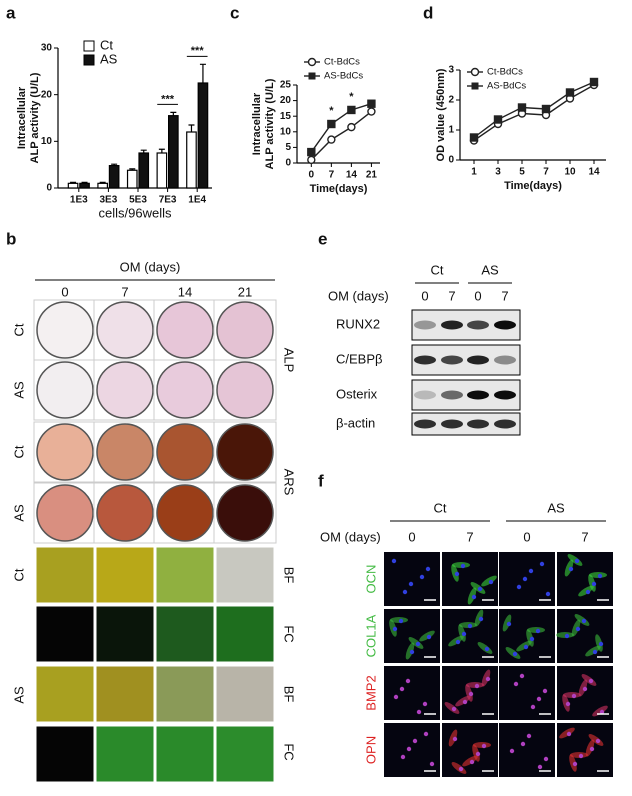 This screenshot has height=796, width=632. What do you see at coordinates (504, 295) in the screenshot?
I see `day-label: 7` at bounding box center [504, 295].